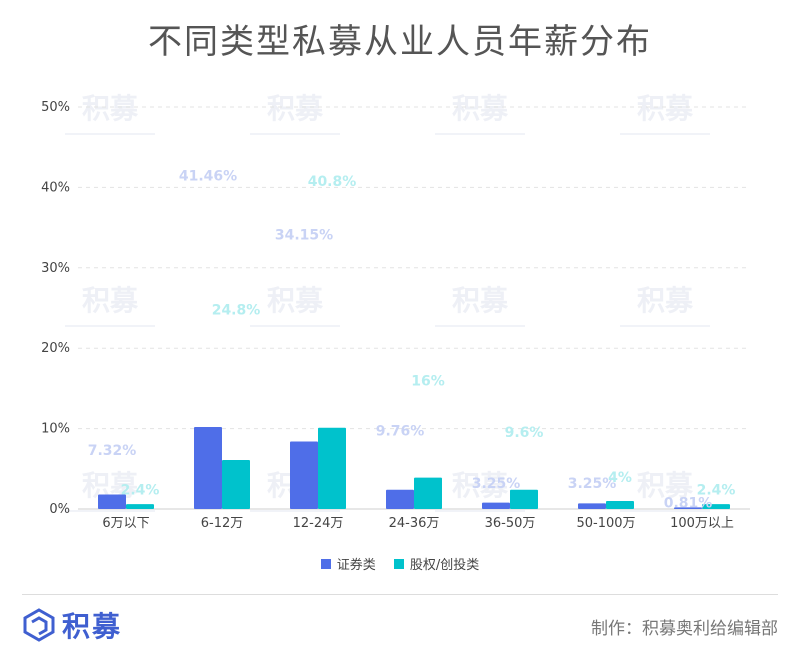 The width and height of the screenshot is (800, 658). I want to click on credit-text: 制作：积募奥利给编辑部, so click(684, 629).